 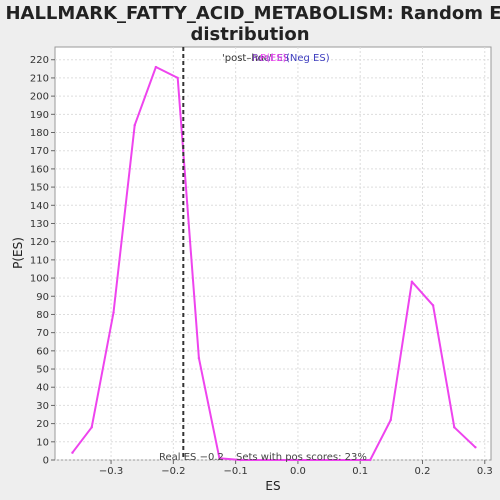 I want to click on y-tick-label: 140, so click(x=39, y=206).